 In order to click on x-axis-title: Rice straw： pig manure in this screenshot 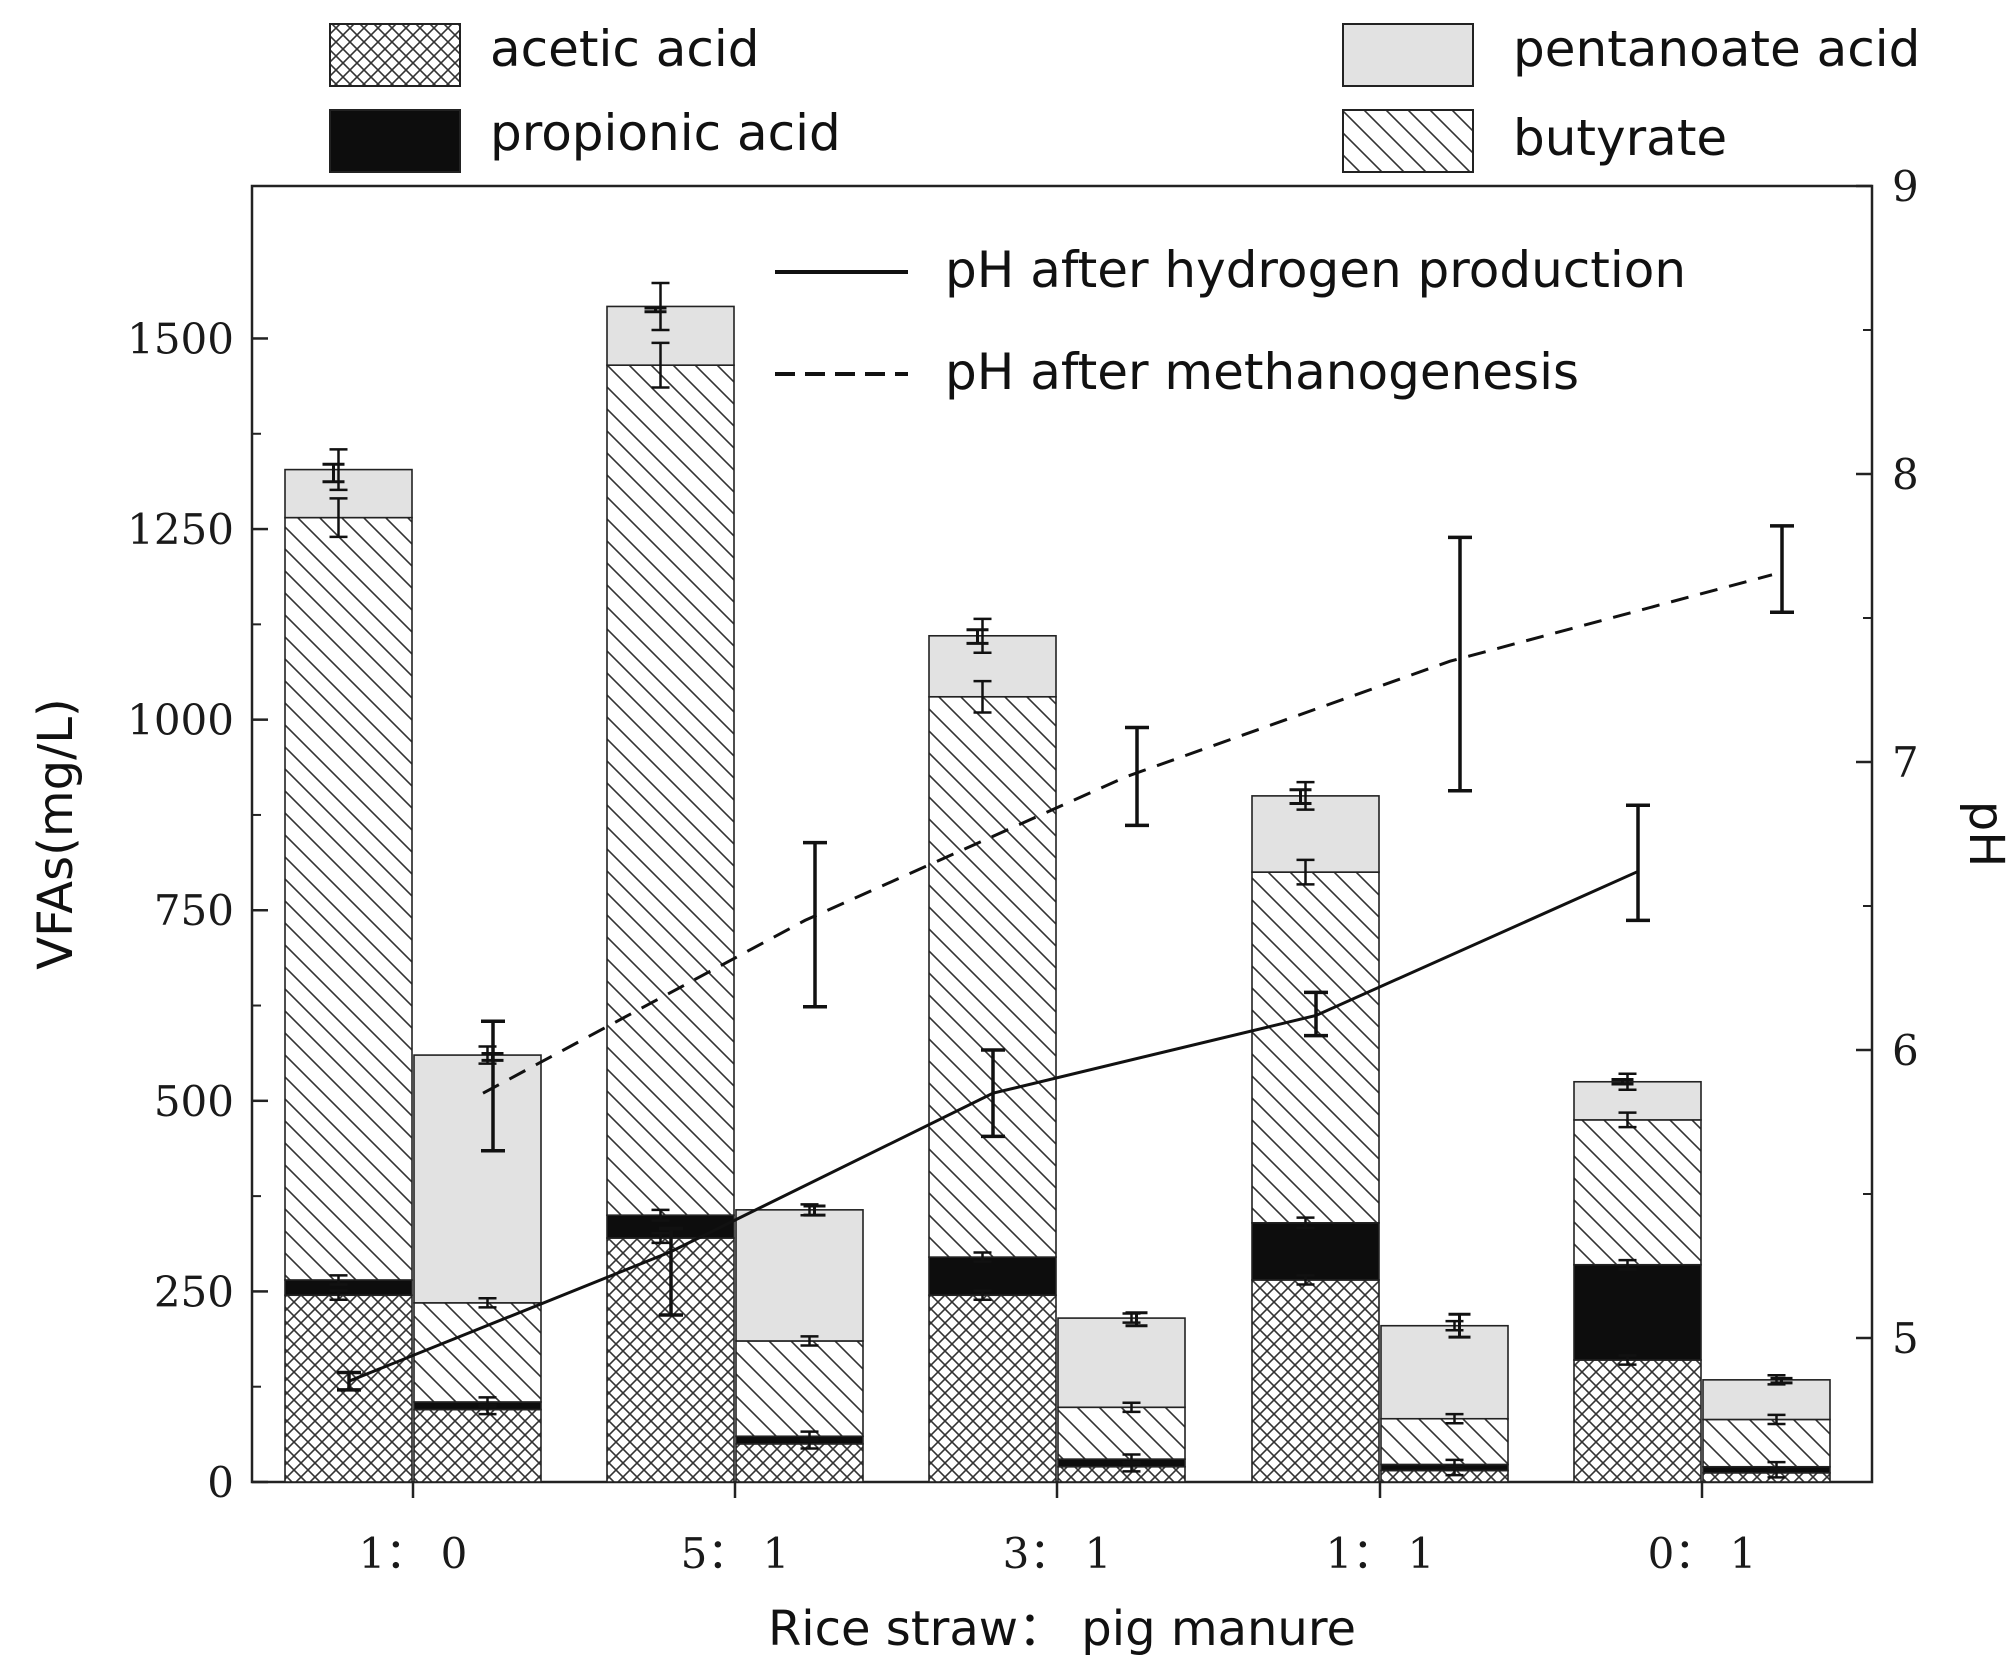, I will do `click(1062, 1629)`.